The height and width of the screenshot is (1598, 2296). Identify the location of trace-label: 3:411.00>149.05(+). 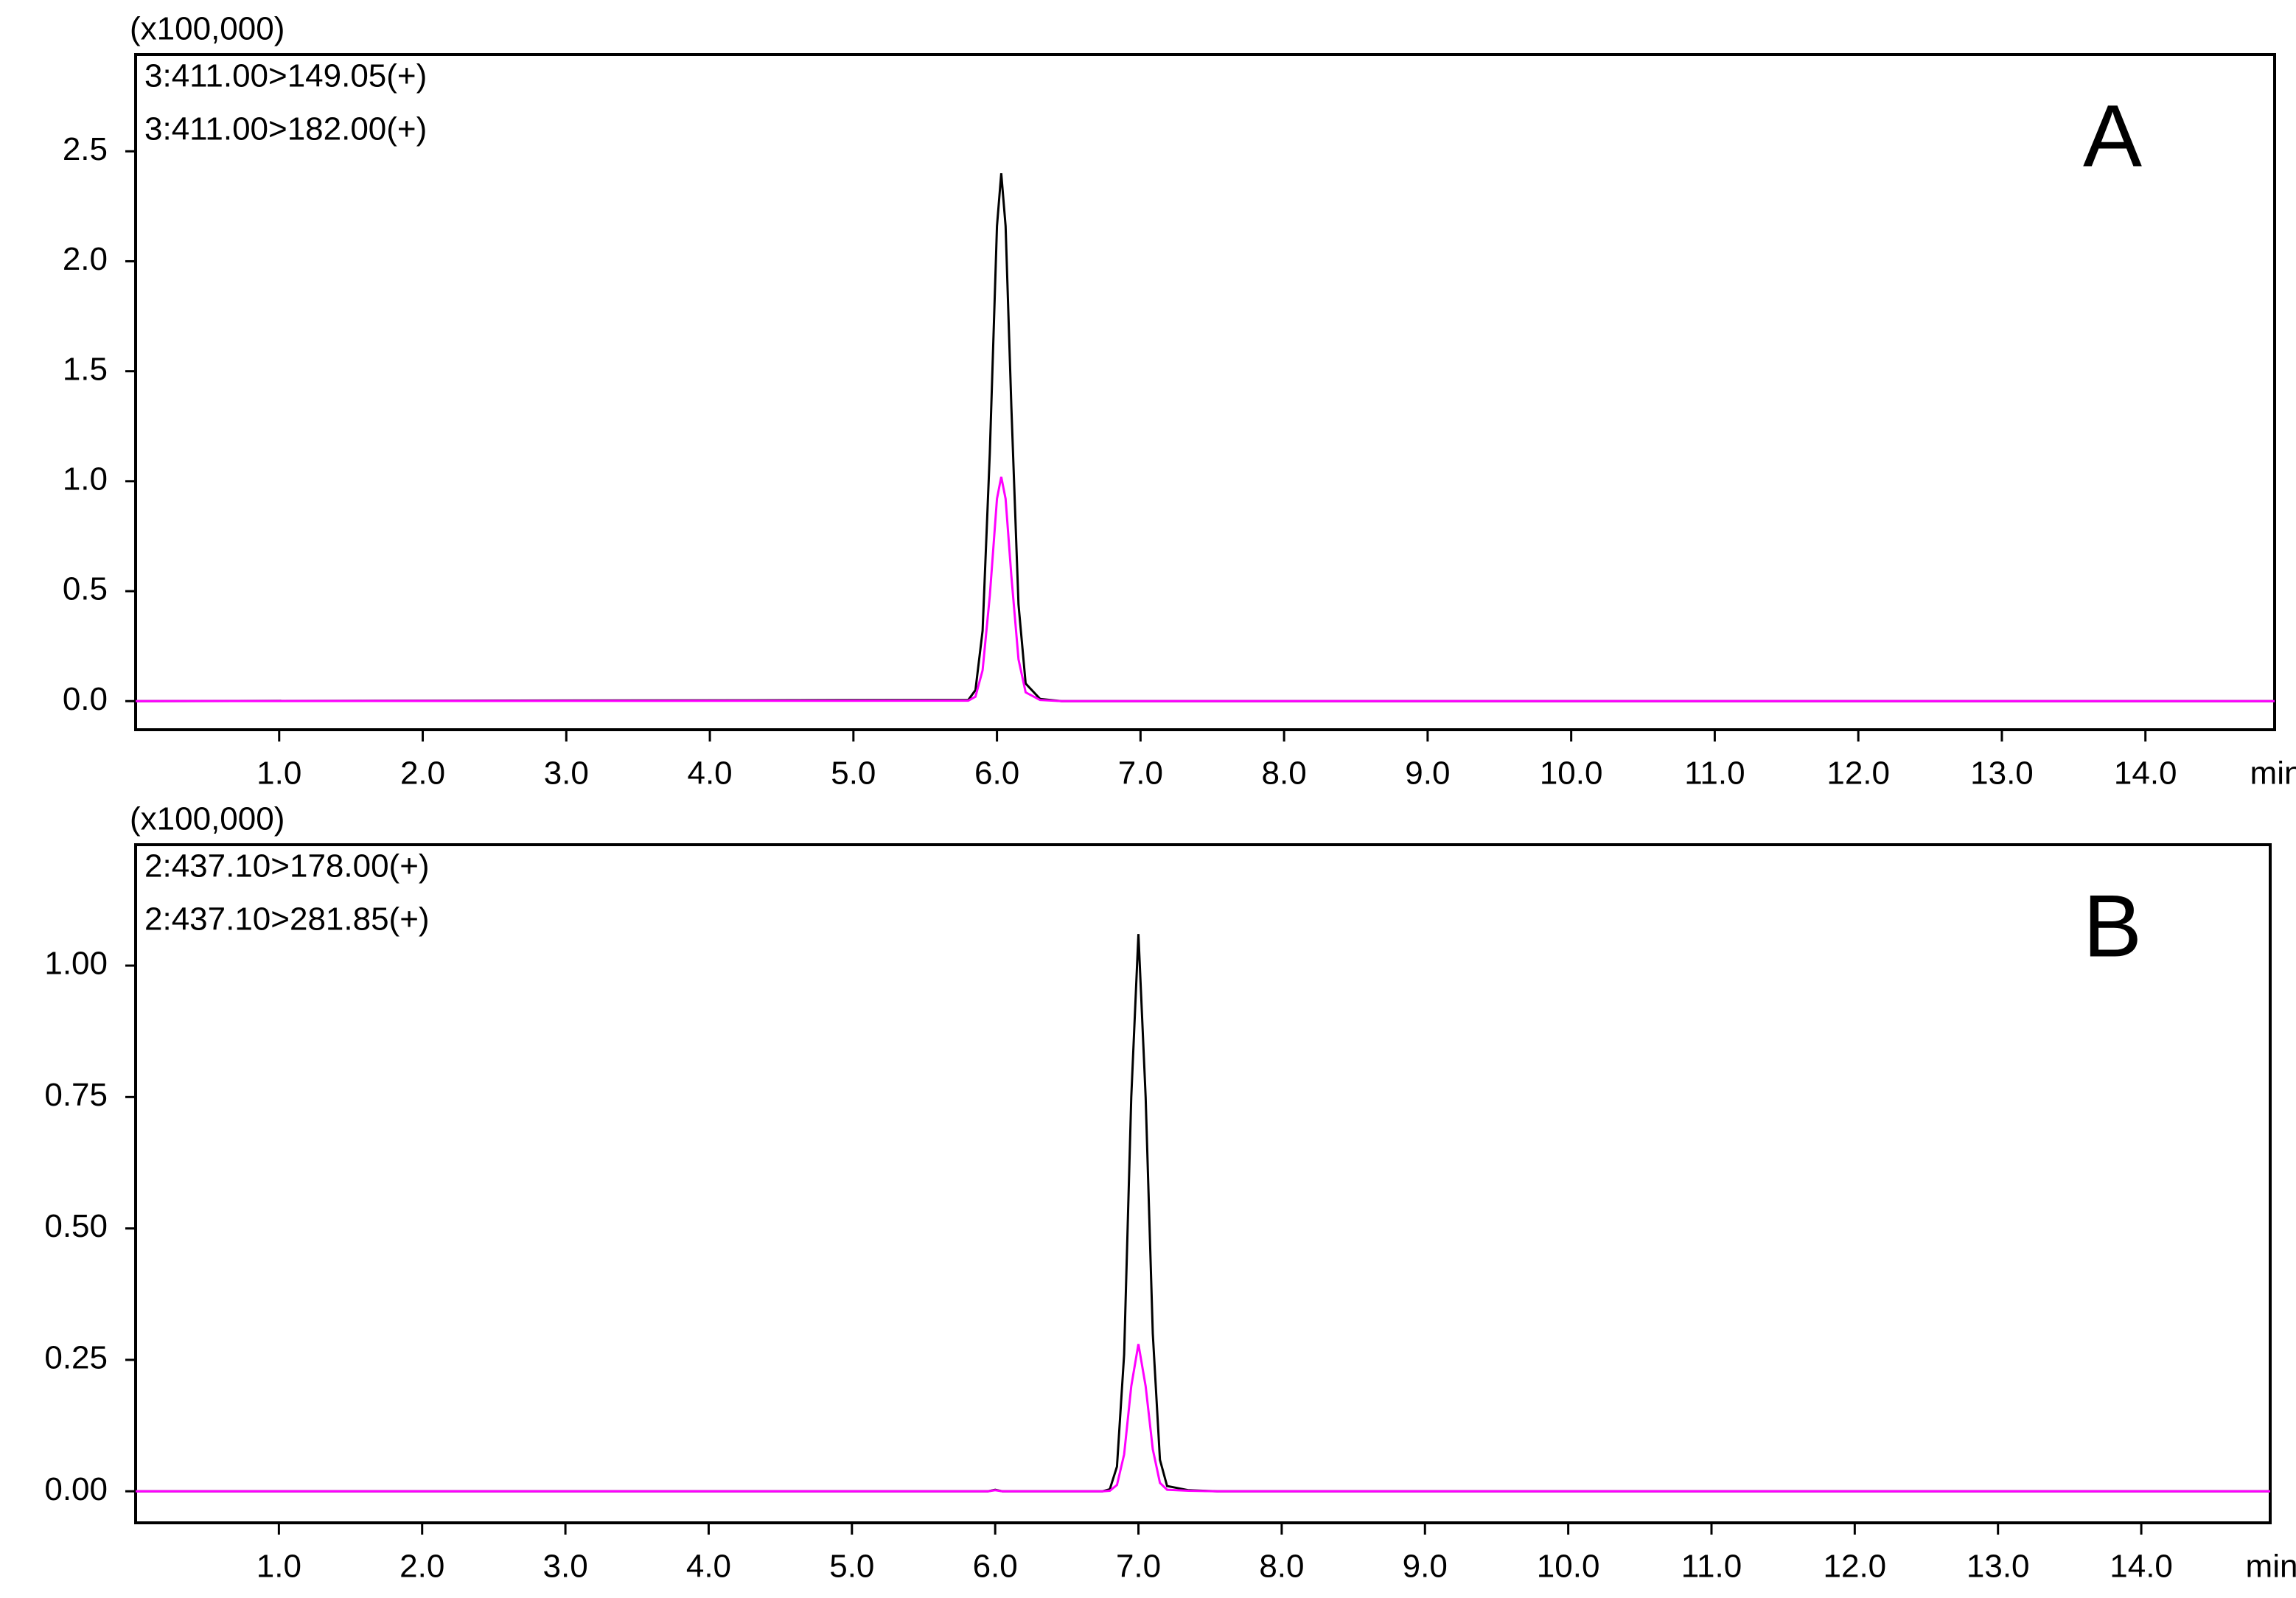
(285, 76).